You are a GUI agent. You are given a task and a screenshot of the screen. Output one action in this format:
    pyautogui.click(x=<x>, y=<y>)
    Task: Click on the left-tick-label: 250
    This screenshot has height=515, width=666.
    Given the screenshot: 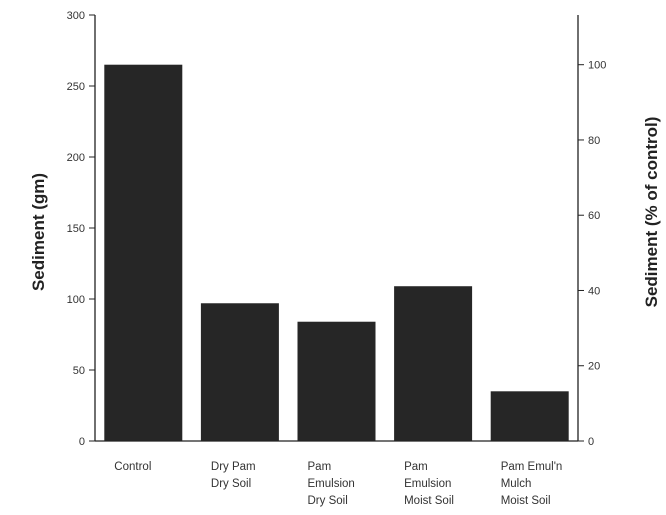 What is the action you would take?
    pyautogui.click(x=76, y=87)
    